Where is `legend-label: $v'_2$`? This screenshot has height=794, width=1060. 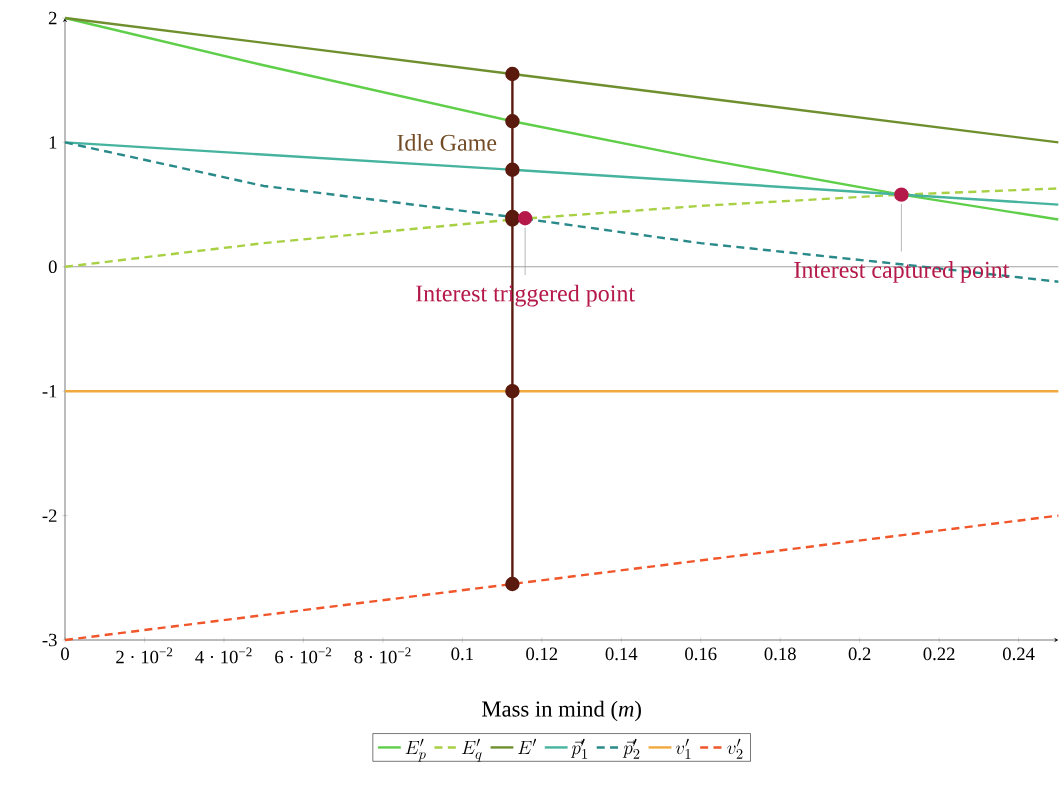
legend-label: $v'_2$ is located at coordinates (735, 748).